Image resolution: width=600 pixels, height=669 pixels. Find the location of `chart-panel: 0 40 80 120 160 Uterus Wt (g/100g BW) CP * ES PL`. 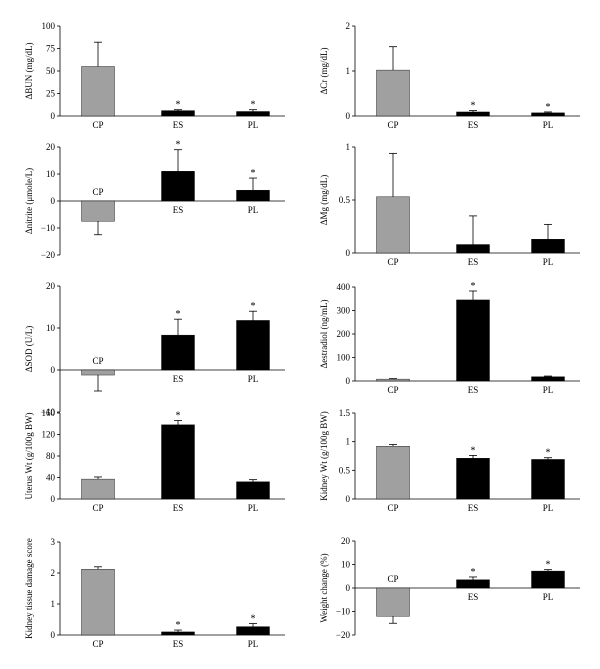

chart-panel: 0 40 80 120 160 Uterus Wt (g/100g BW) CP * ES PL is located at coordinates (154, 460).